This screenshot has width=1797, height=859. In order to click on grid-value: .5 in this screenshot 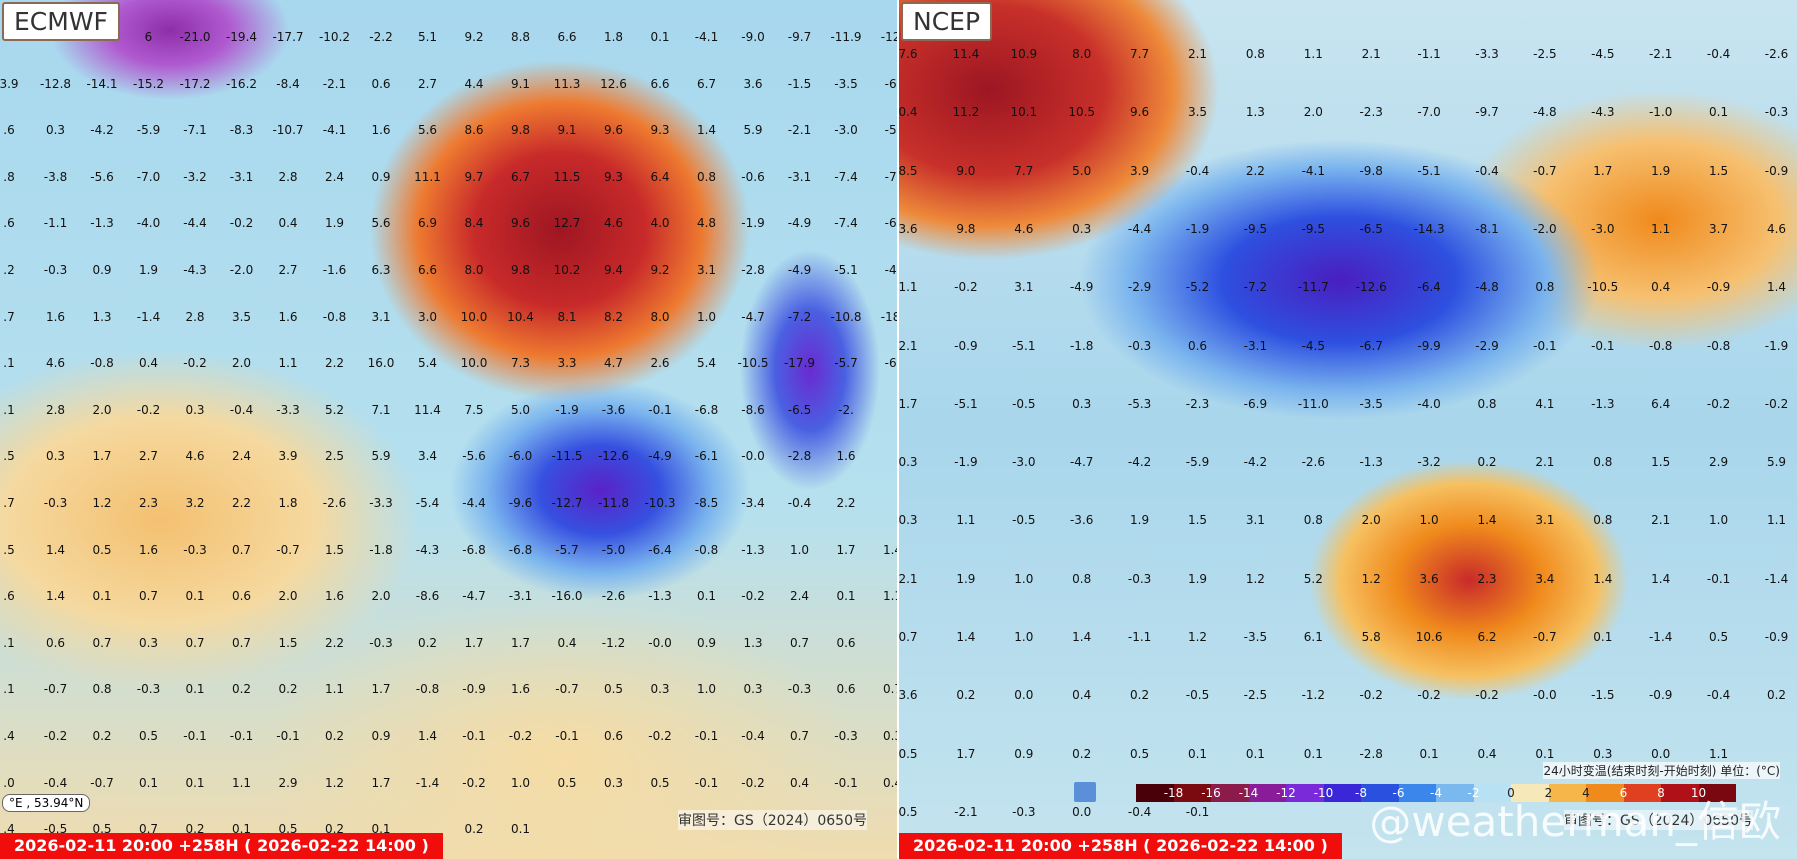, I will do `click(9, 456)`.